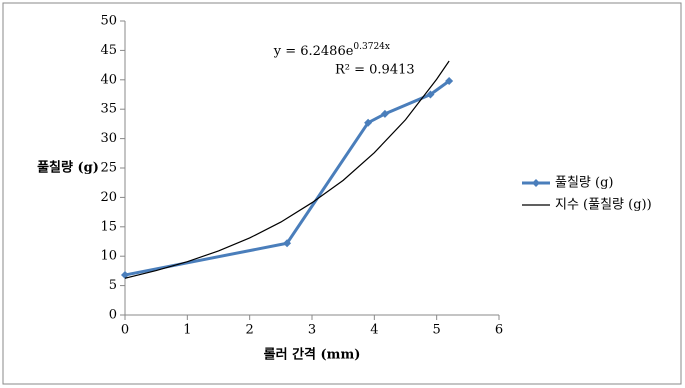 This screenshot has height=388, width=685. I want to click on y-axis-label: 풀칠량 (g), so click(68, 168).